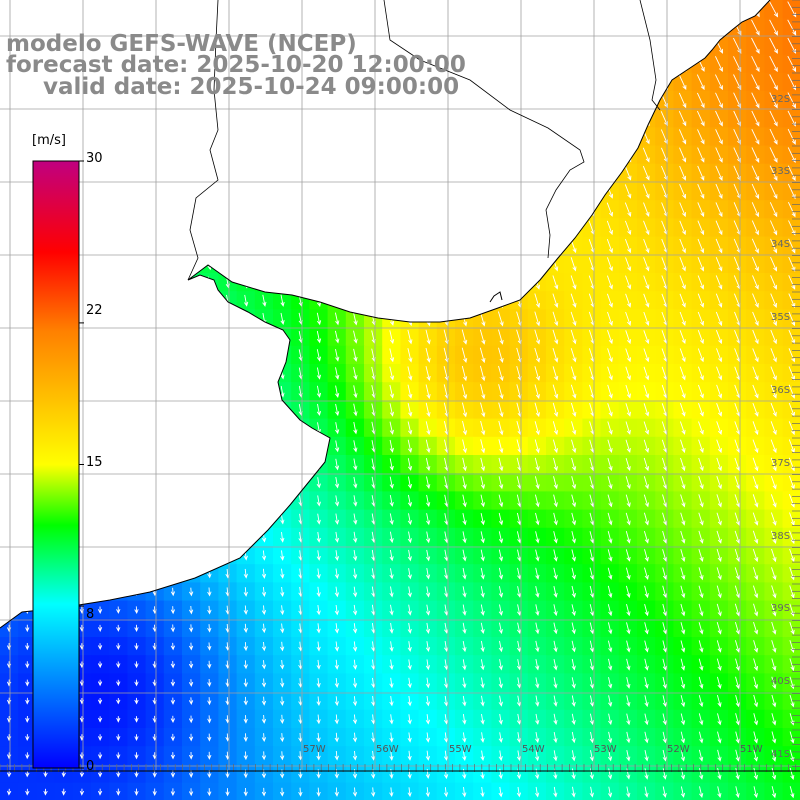  What do you see at coordinates (678, 749) in the screenshot?
I see `lon-label-52w: 52W` at bounding box center [678, 749].